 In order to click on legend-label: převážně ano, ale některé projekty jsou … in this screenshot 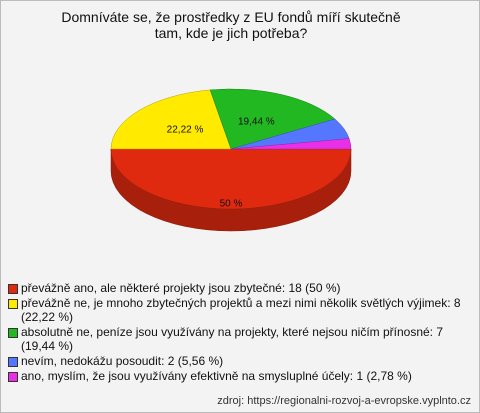, I will do `click(181, 288)`.